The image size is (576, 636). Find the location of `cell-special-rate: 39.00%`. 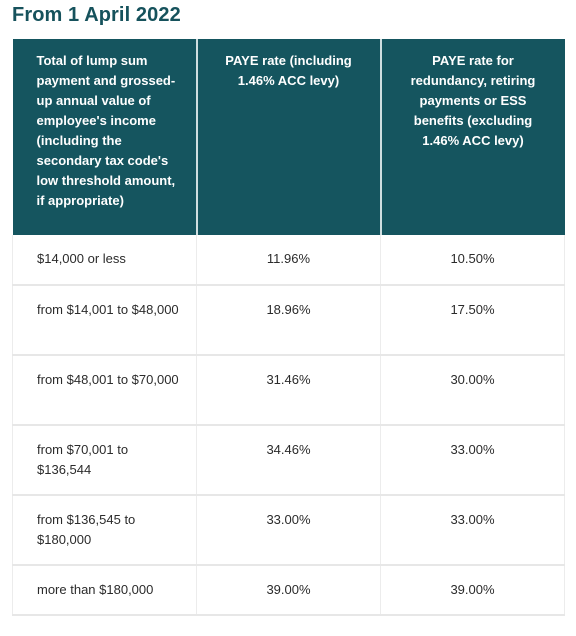

cell-special-rate: 39.00% is located at coordinates (472, 590).